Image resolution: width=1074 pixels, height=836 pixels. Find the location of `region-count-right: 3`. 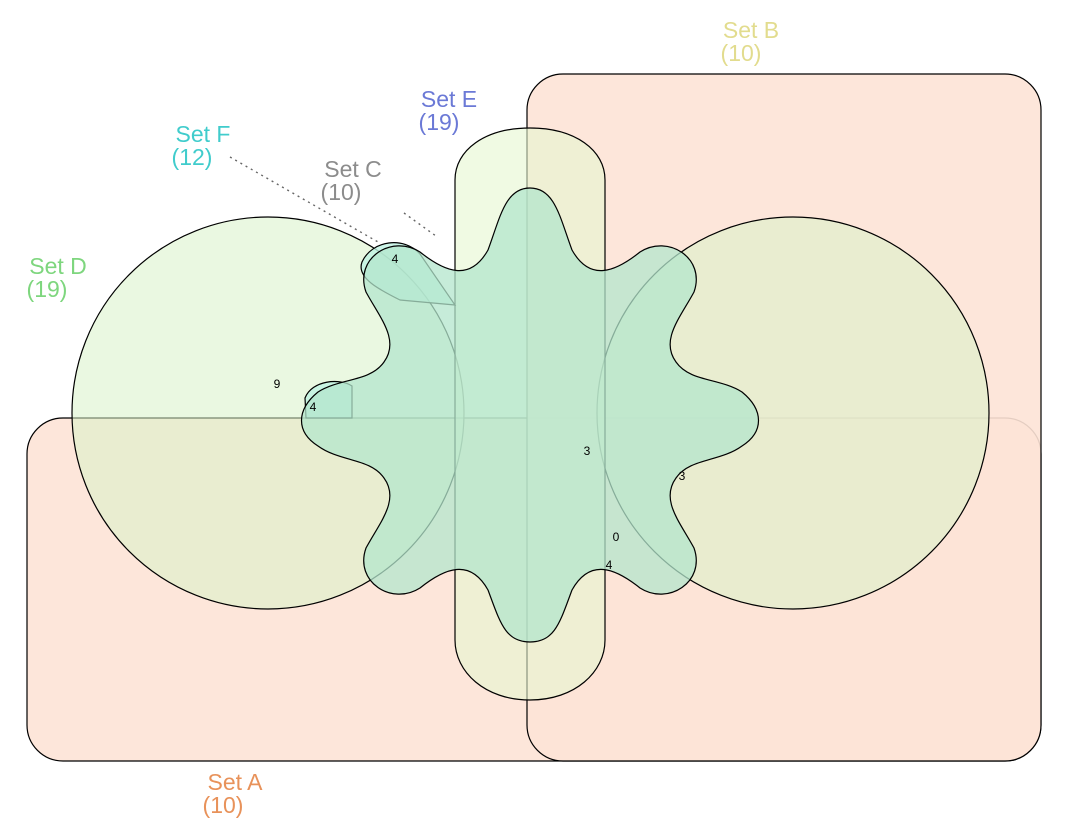

region-count-right: 3 is located at coordinates (682, 476).